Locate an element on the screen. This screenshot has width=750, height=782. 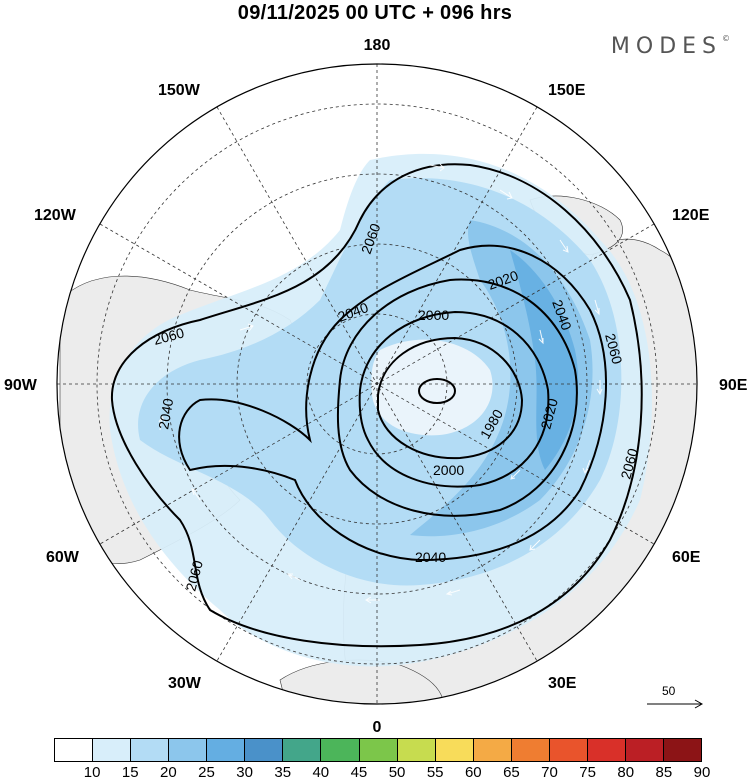
colorbar-tick-label: 20 is located at coordinates (168, 772).